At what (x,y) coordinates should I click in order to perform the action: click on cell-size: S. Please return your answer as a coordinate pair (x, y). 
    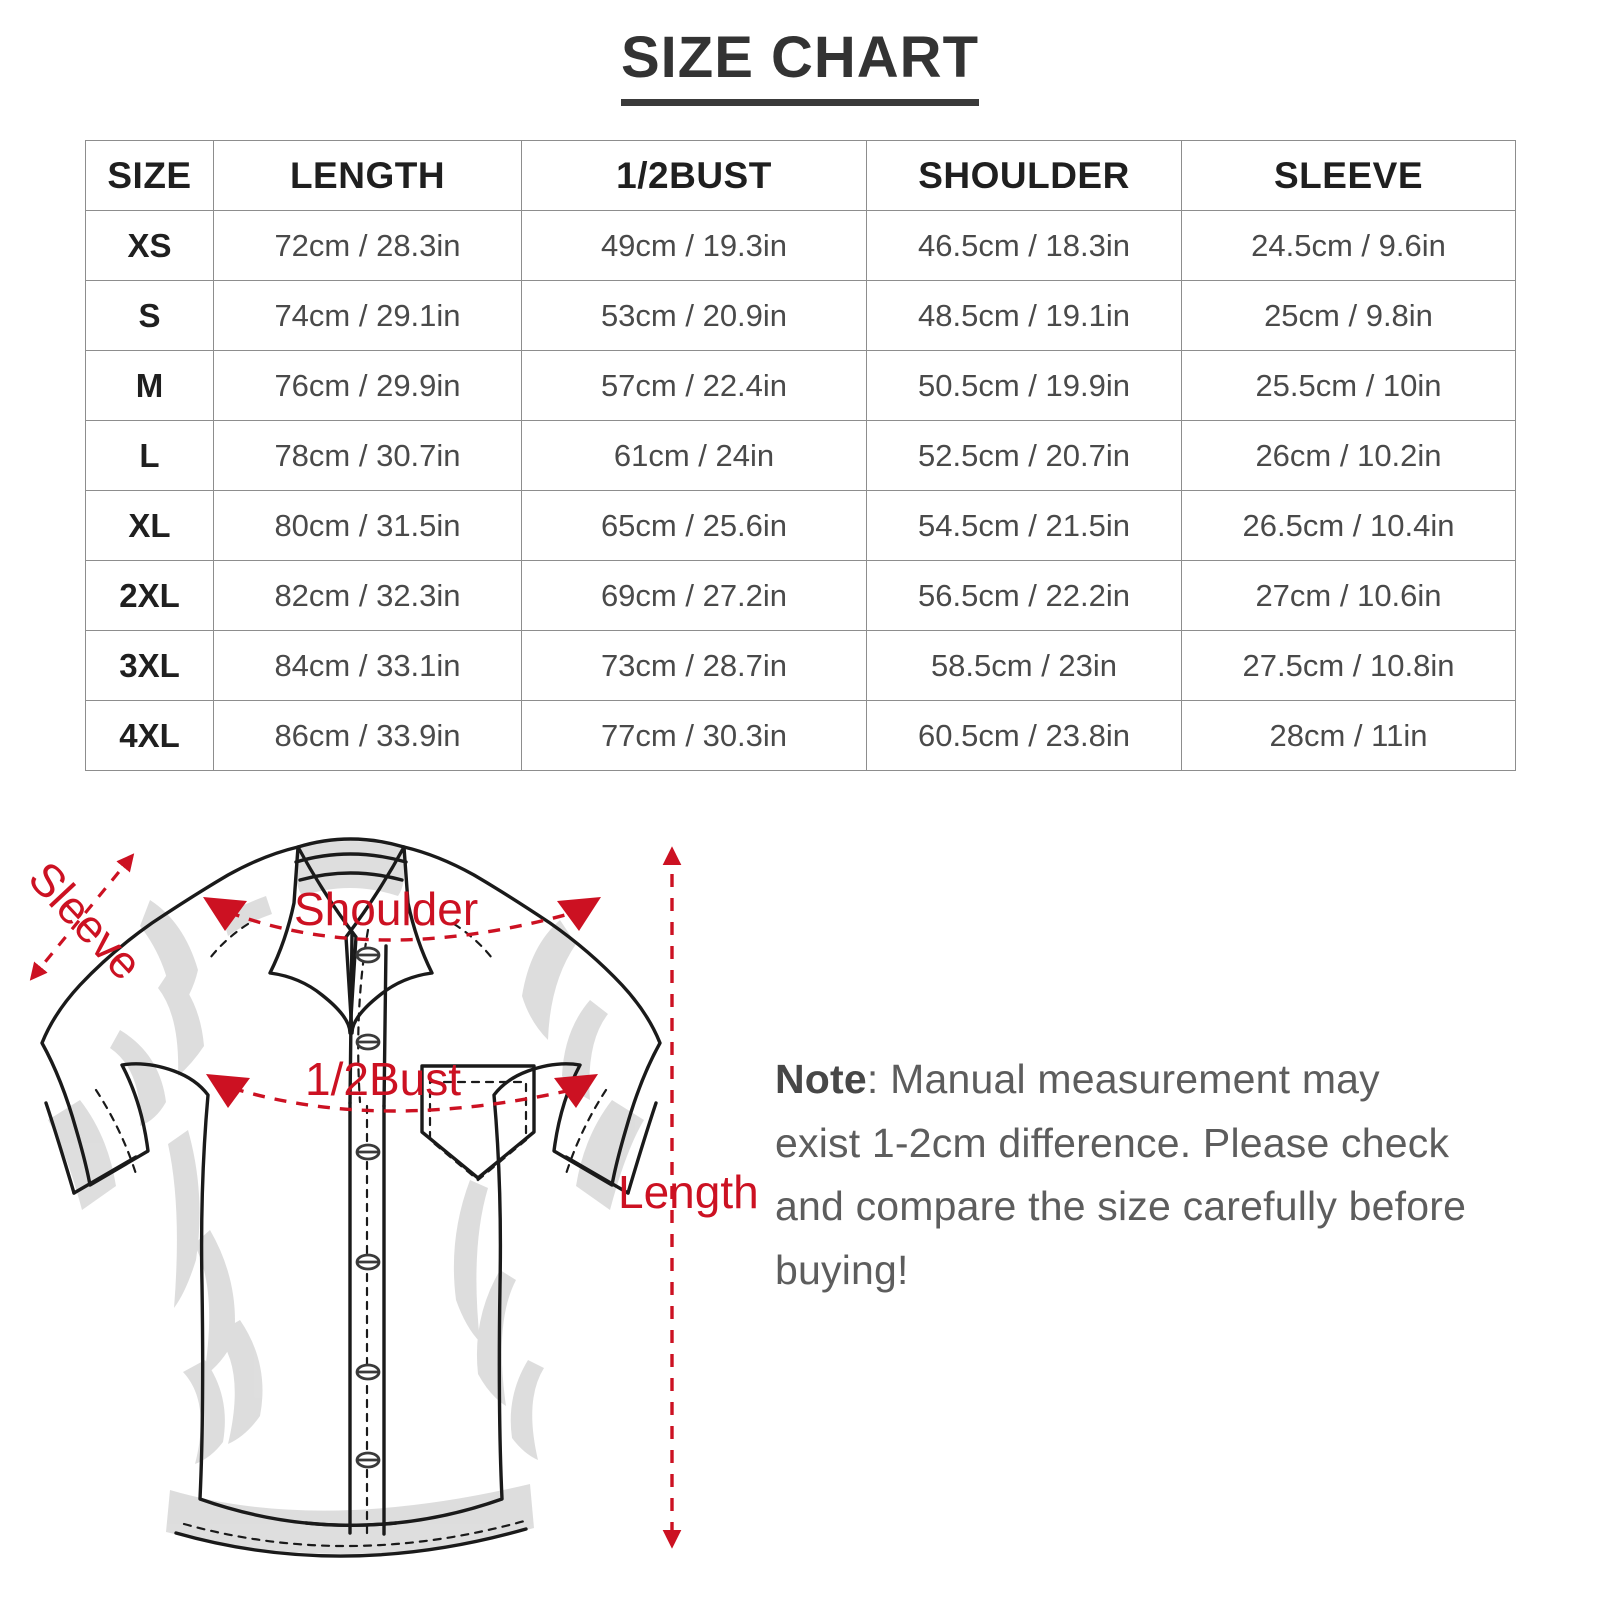
    Looking at the image, I should click on (149, 315).